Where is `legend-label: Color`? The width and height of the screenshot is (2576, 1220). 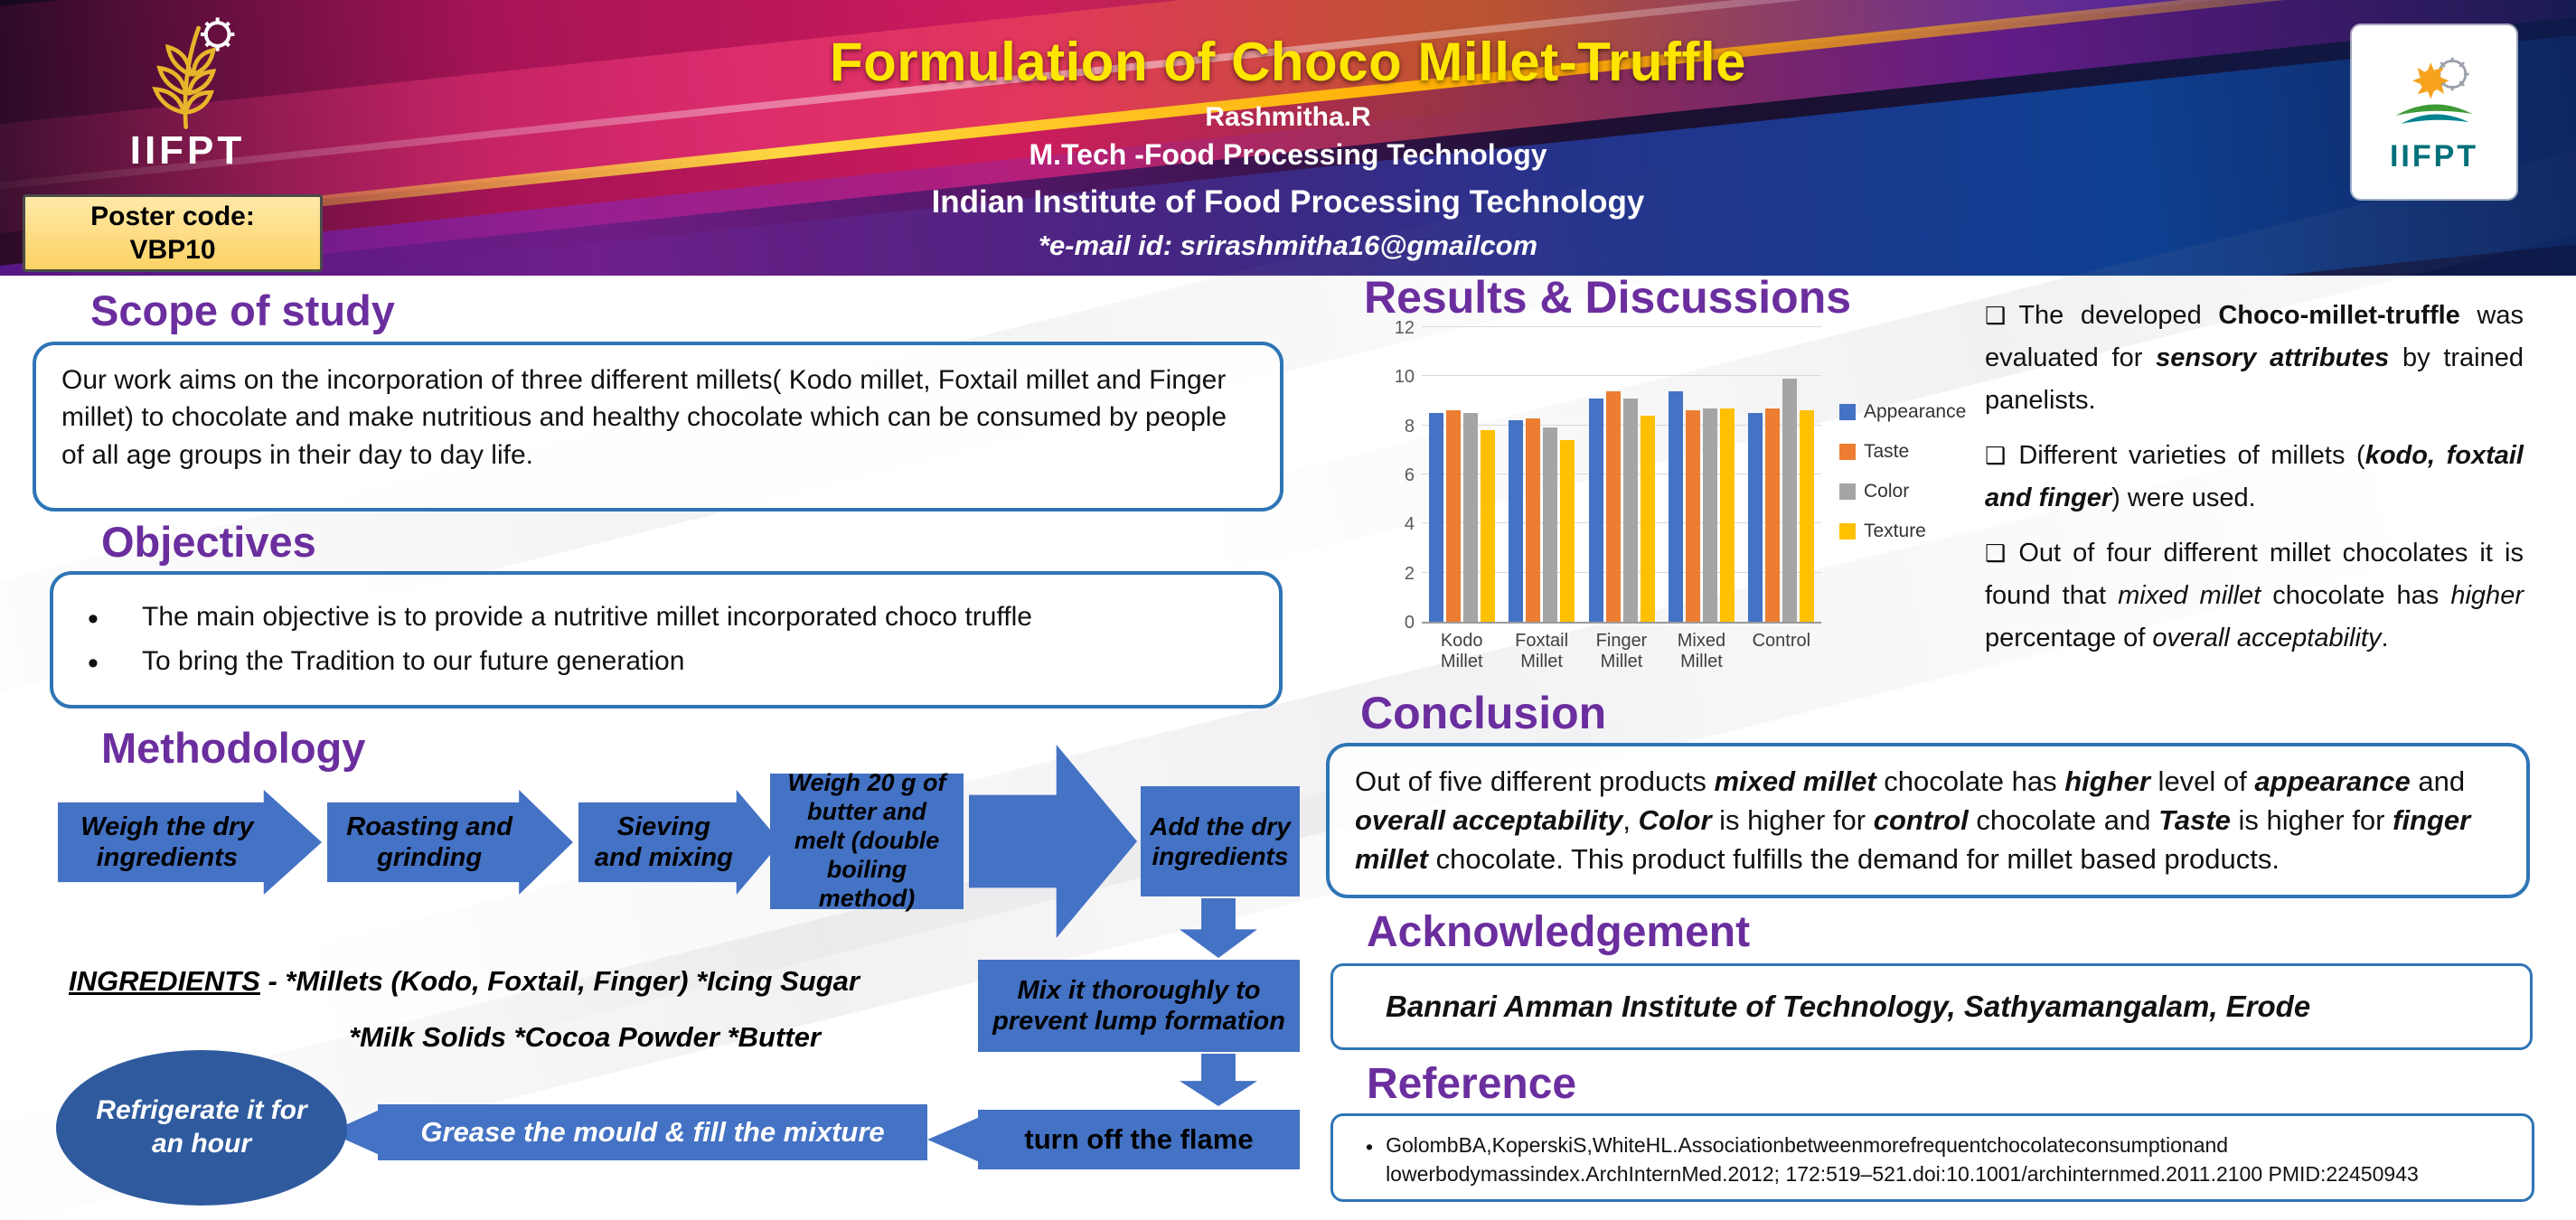 legend-label: Color is located at coordinates (1887, 491).